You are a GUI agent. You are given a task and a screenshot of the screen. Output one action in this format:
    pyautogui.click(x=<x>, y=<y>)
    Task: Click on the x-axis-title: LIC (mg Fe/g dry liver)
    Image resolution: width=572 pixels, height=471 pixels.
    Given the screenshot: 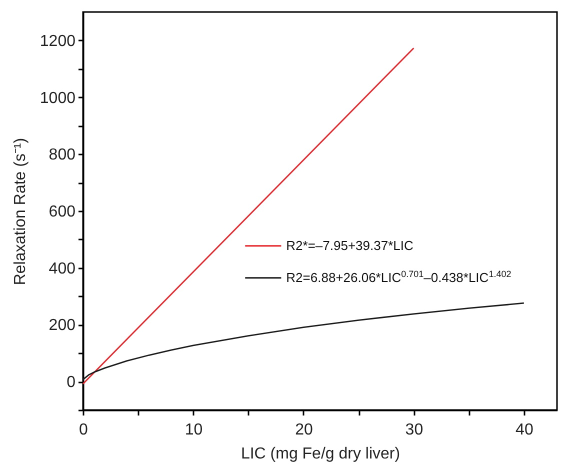 What is the action you would take?
    pyautogui.click(x=320, y=454)
    